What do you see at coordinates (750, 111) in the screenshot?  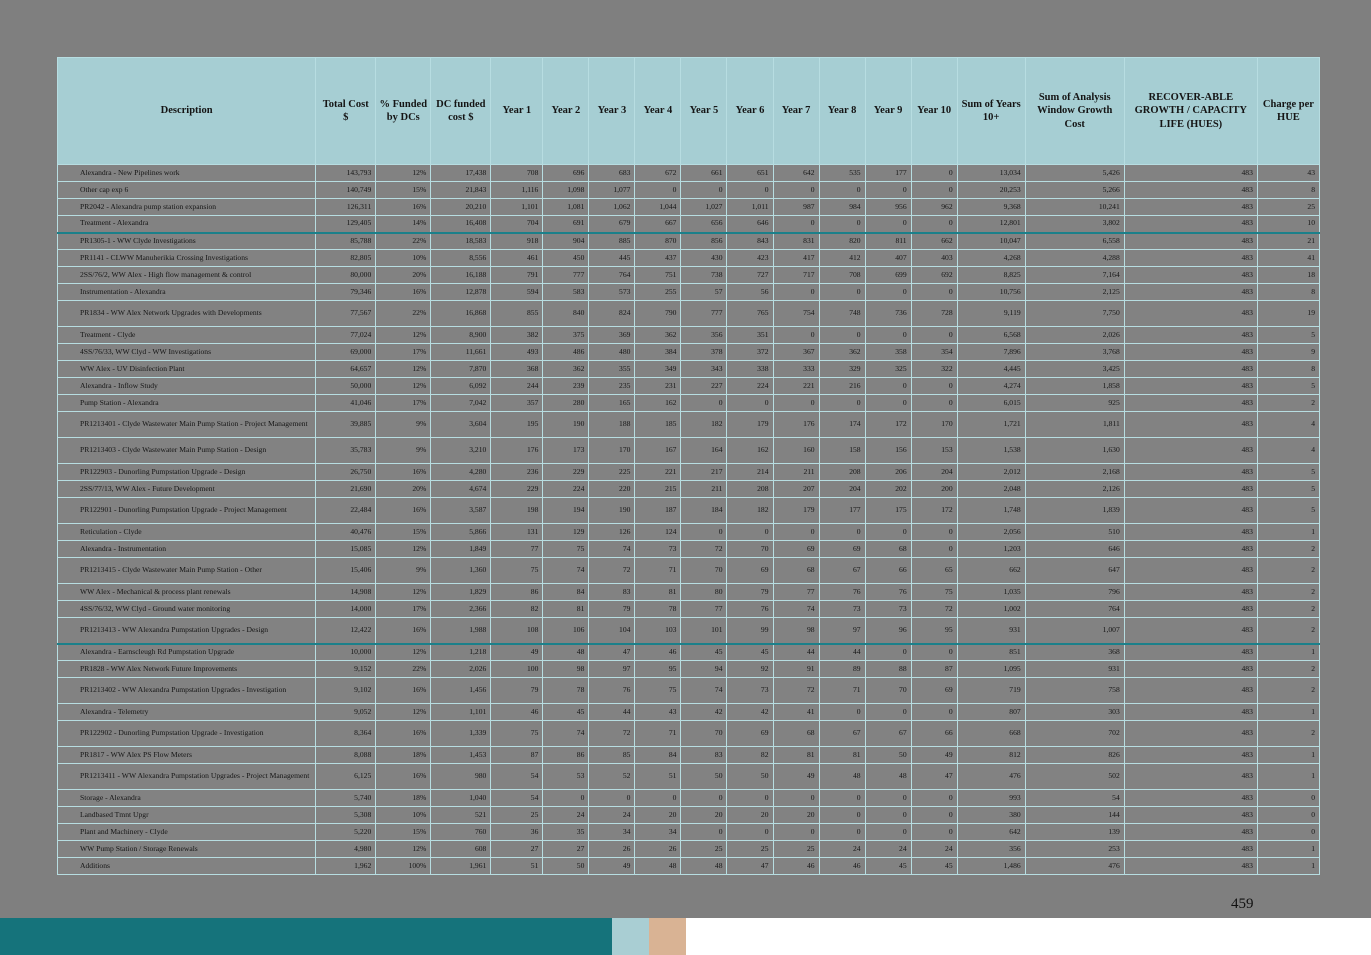 I see `column-header: Year 6` at bounding box center [750, 111].